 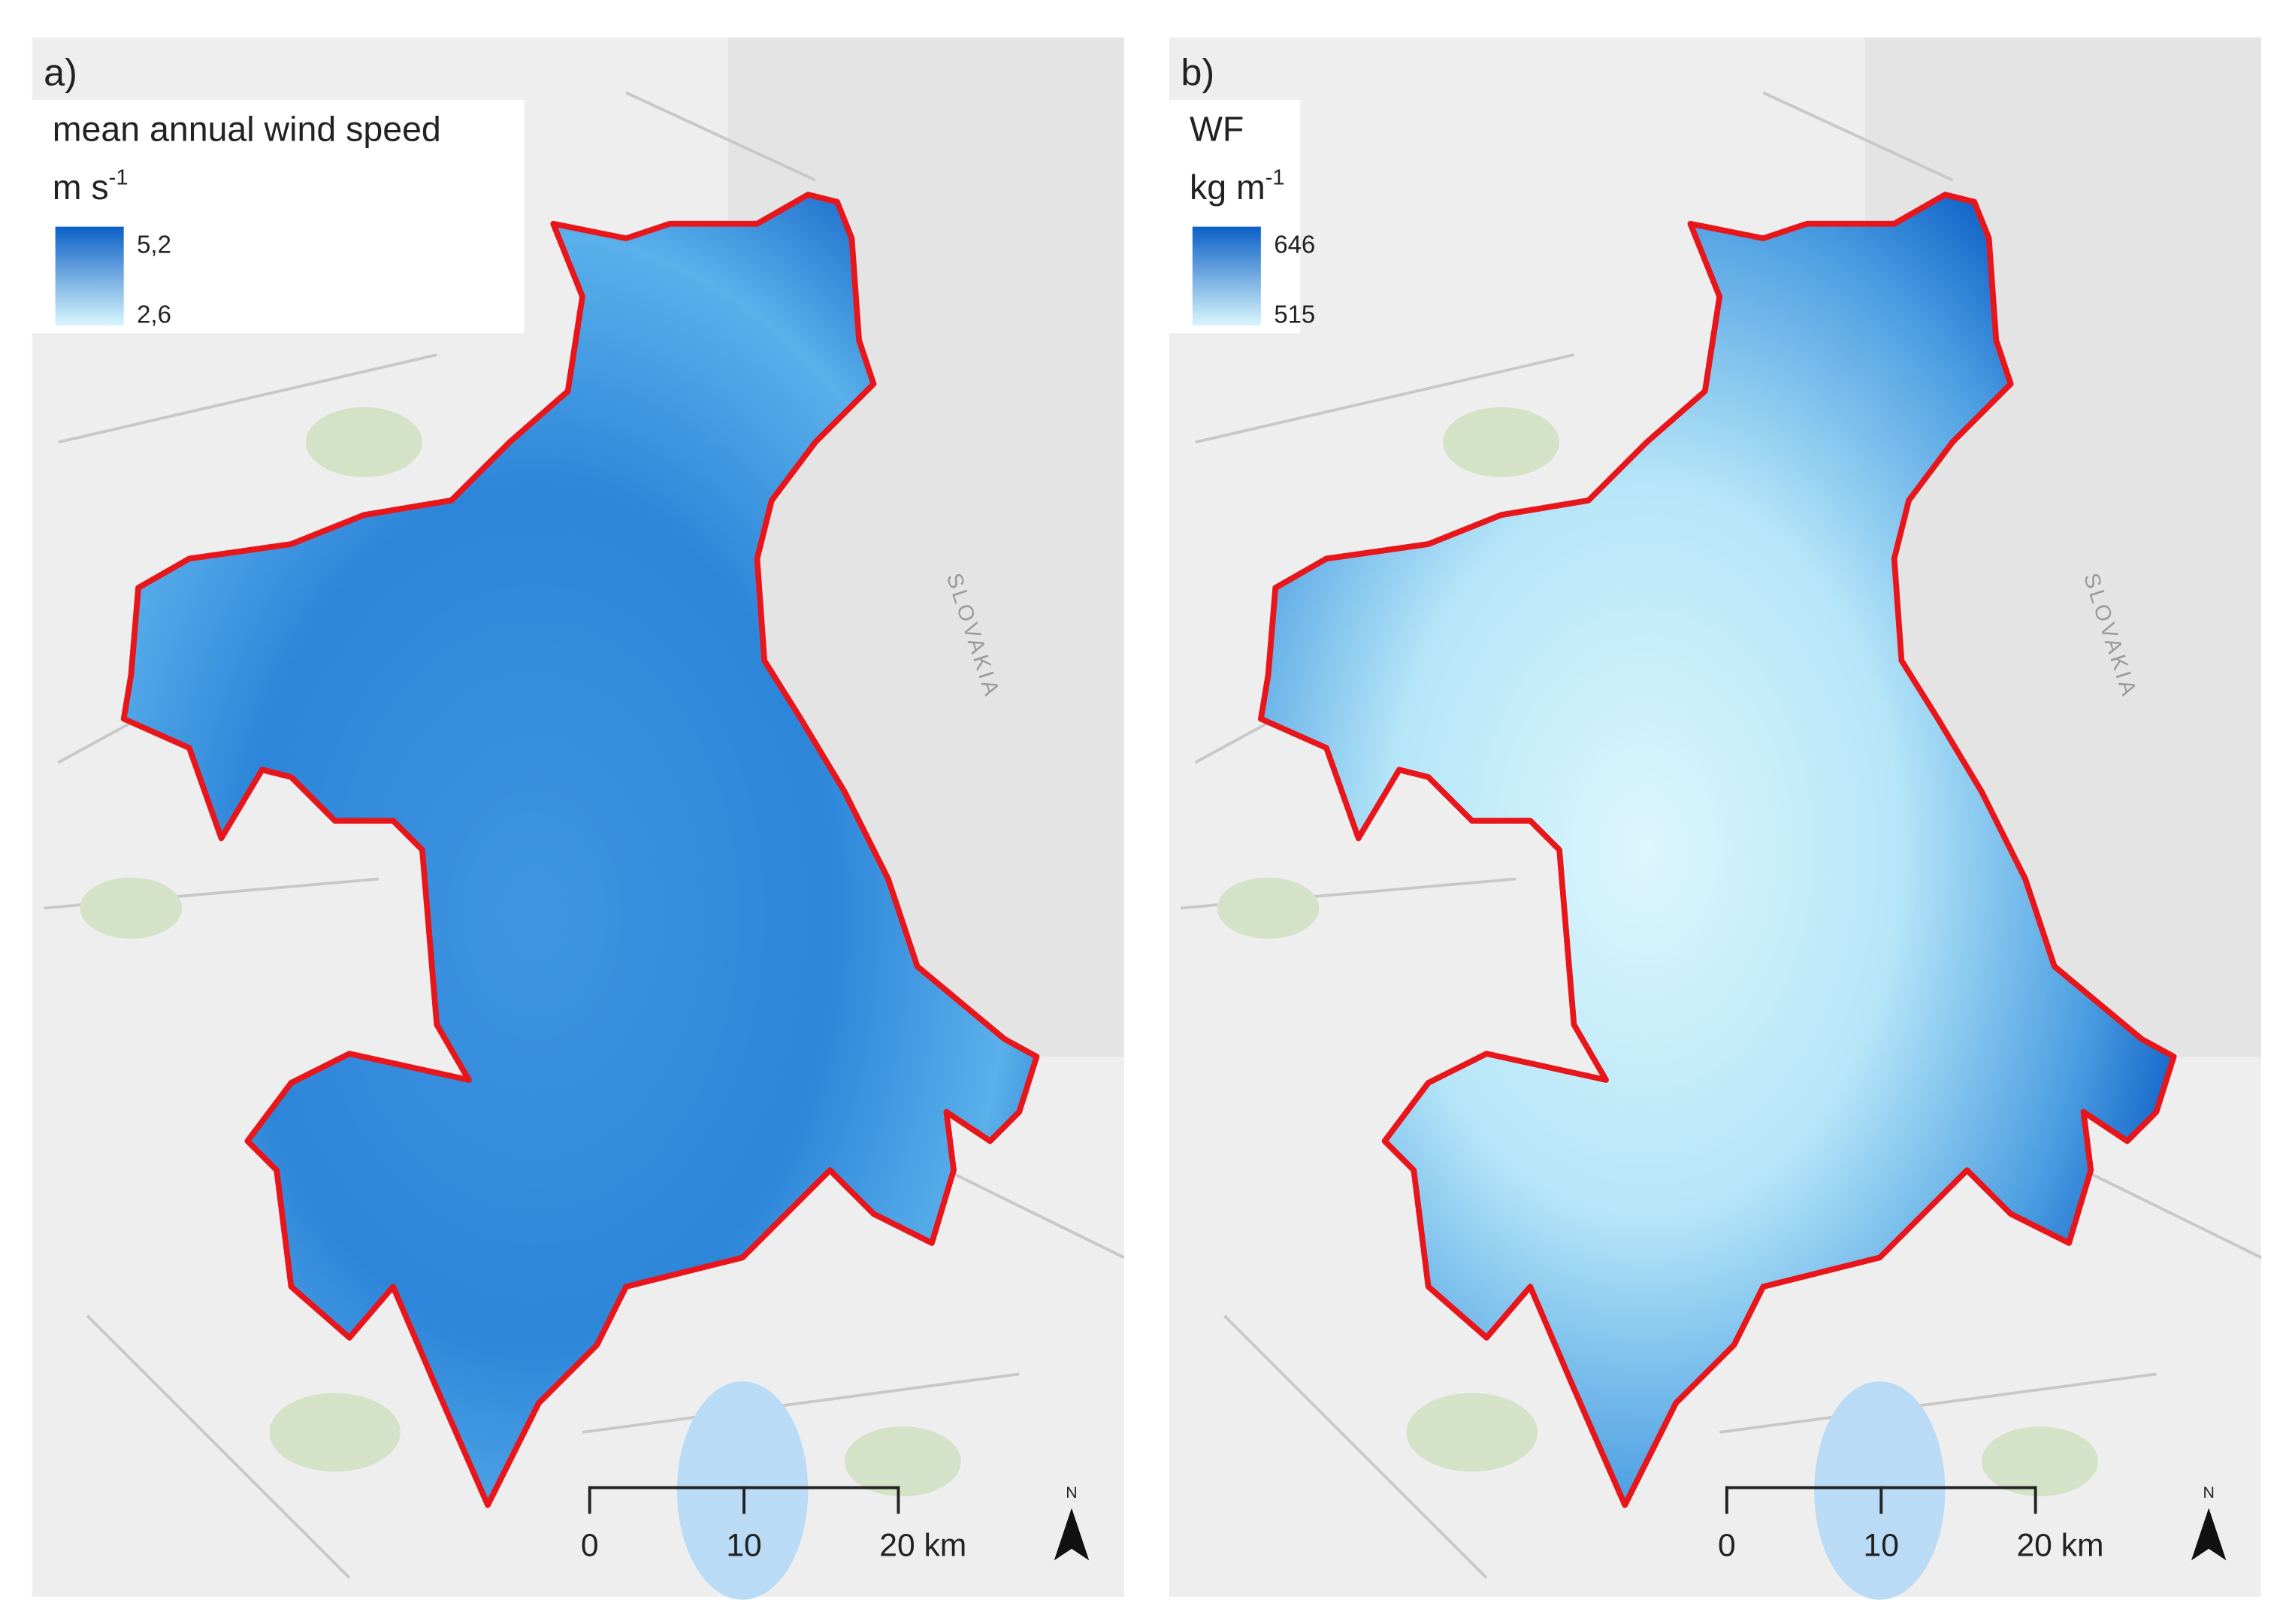 What do you see at coordinates (1227, 187) in the screenshot?
I see `legend-unit-base: kg m` at bounding box center [1227, 187].